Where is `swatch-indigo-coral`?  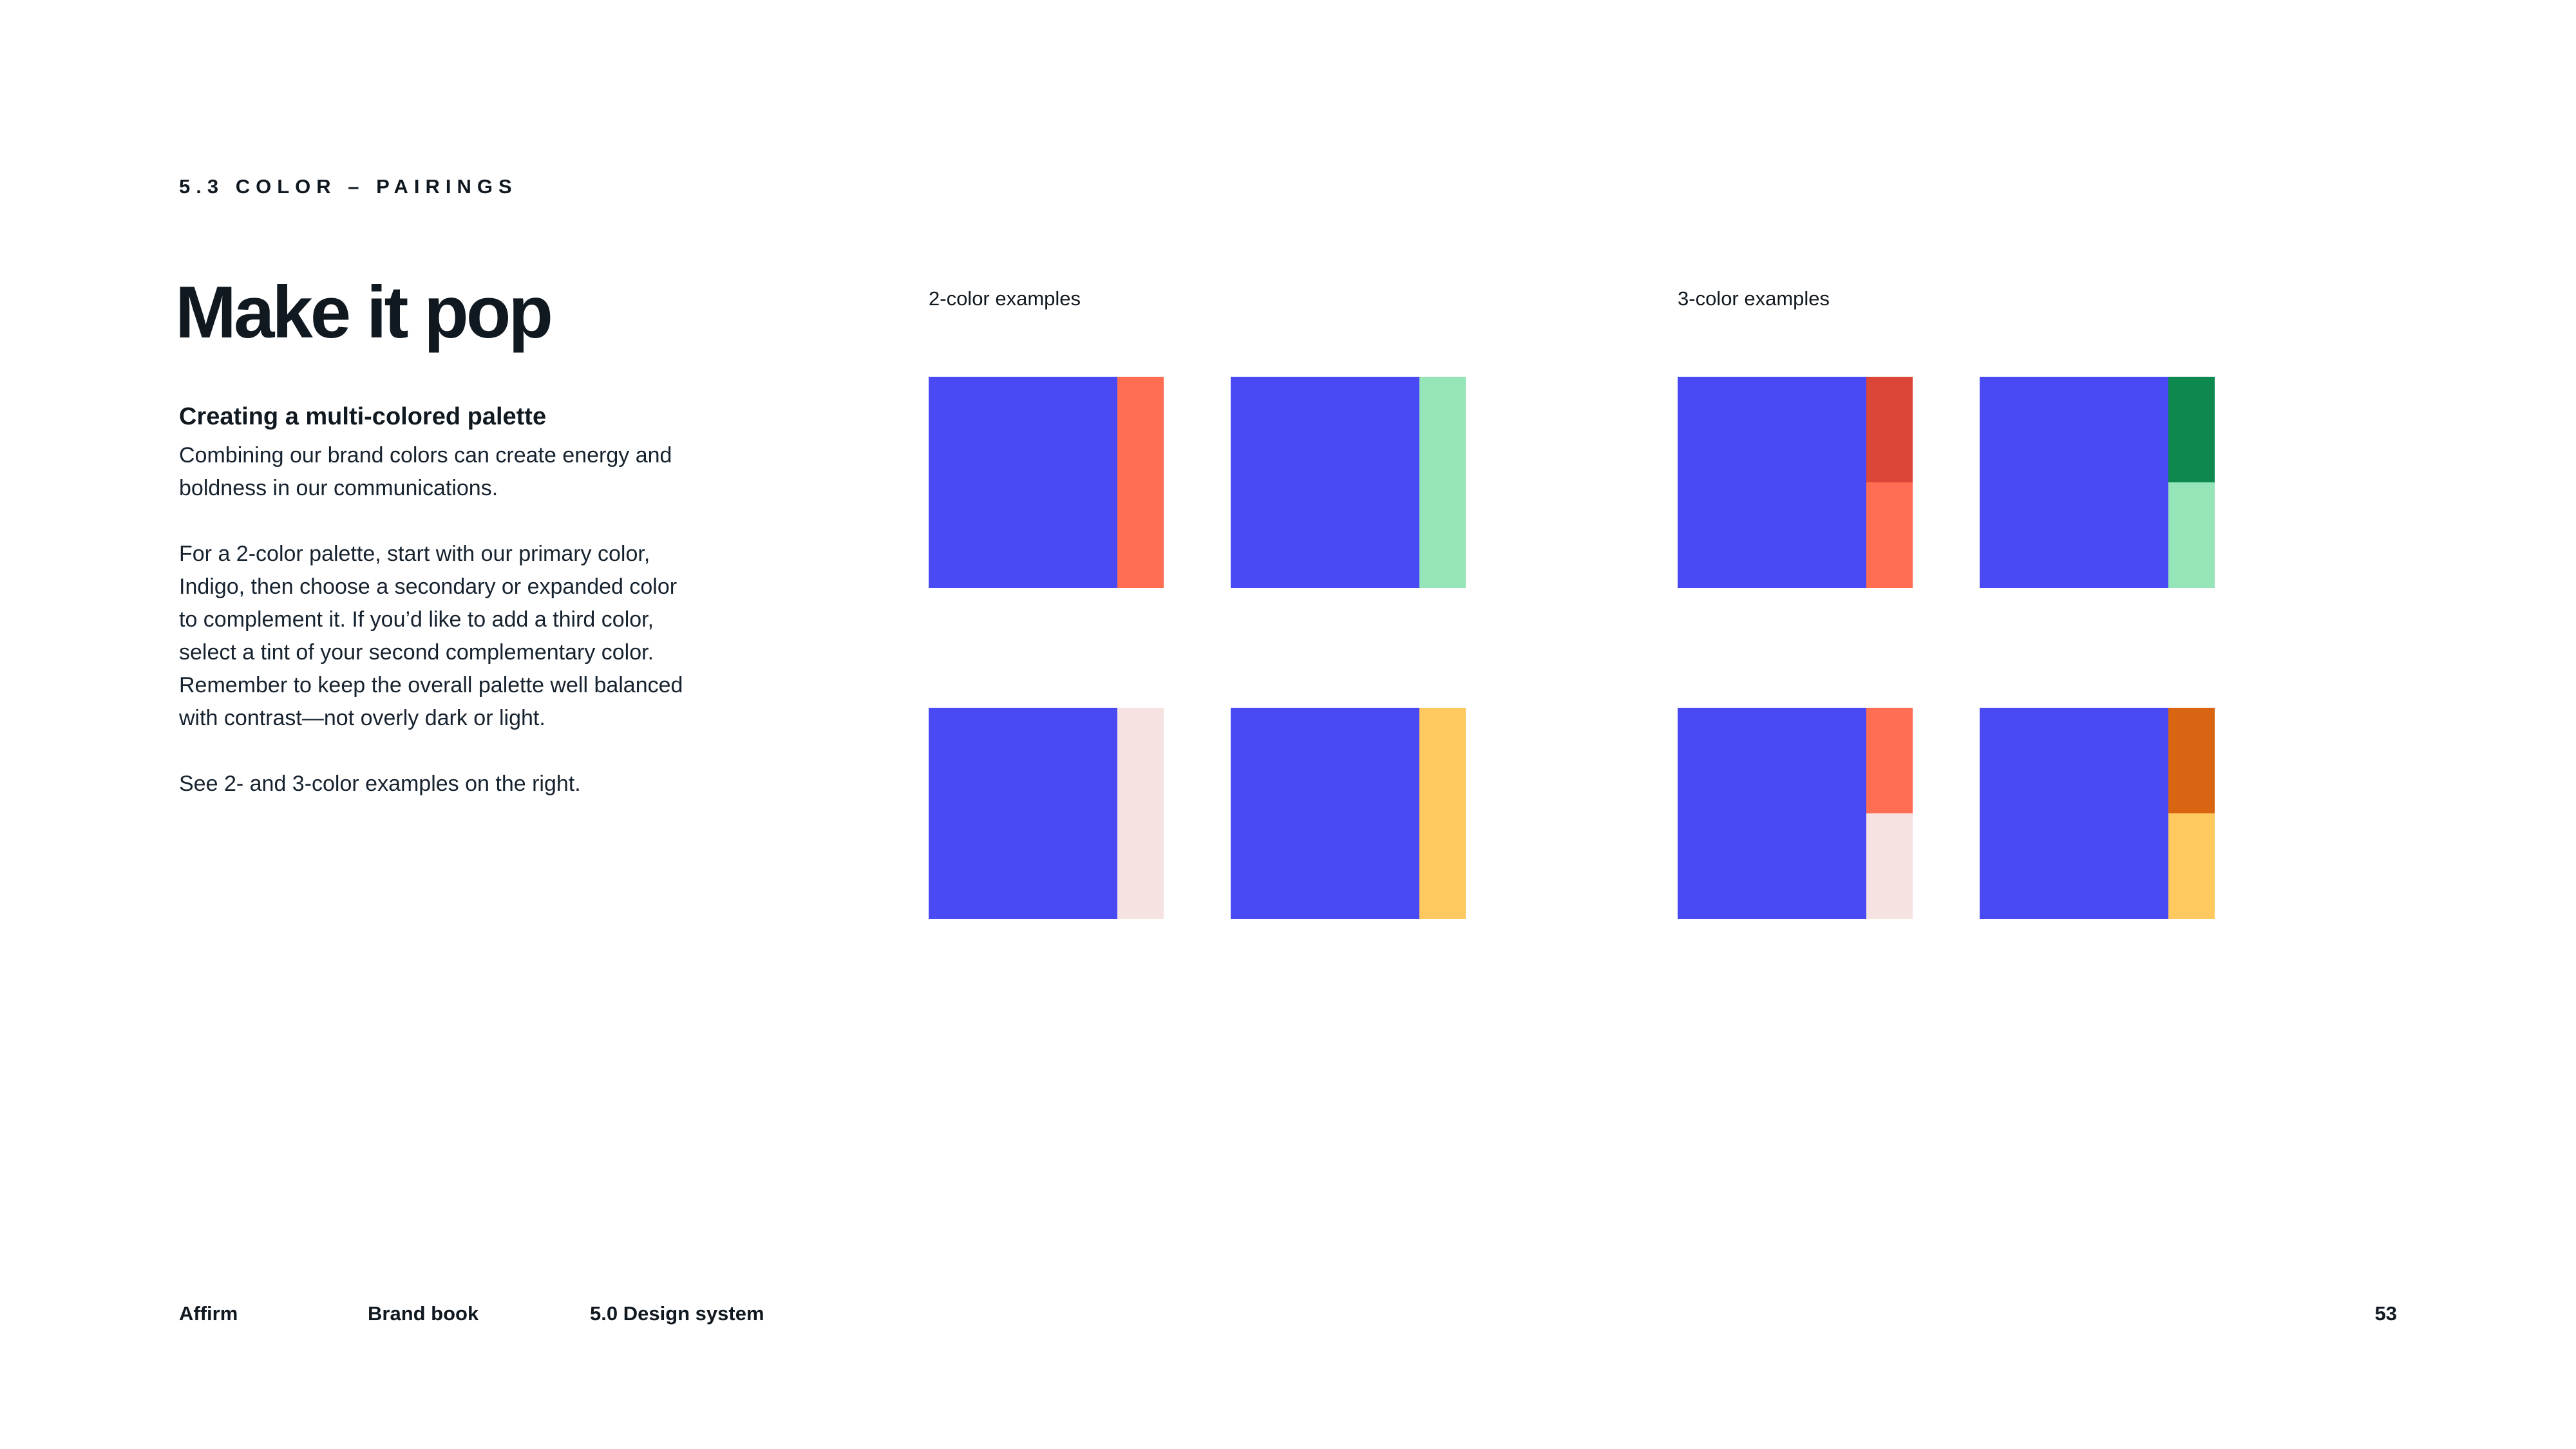
swatch-indigo-coral is located at coordinates (1046, 482).